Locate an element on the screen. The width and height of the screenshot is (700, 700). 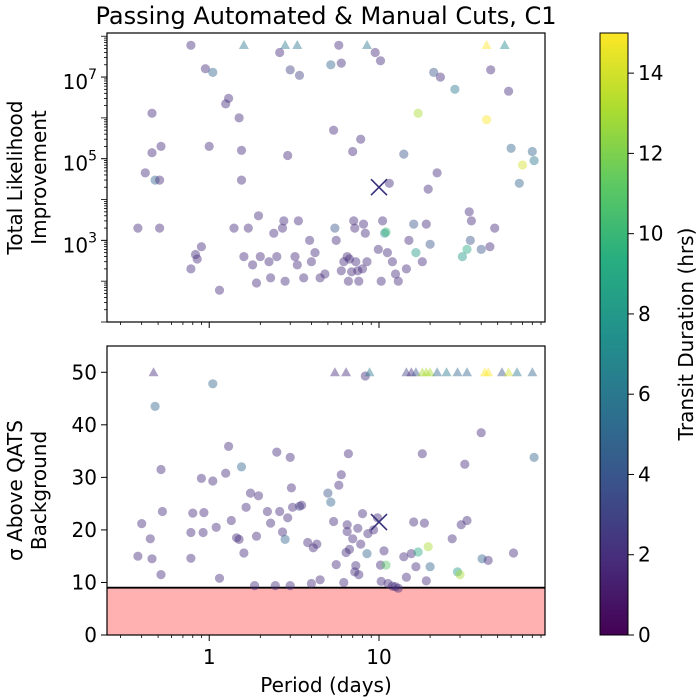
y-axis-label: Total LikelihoodImprovement is located at coordinates (27, 178).